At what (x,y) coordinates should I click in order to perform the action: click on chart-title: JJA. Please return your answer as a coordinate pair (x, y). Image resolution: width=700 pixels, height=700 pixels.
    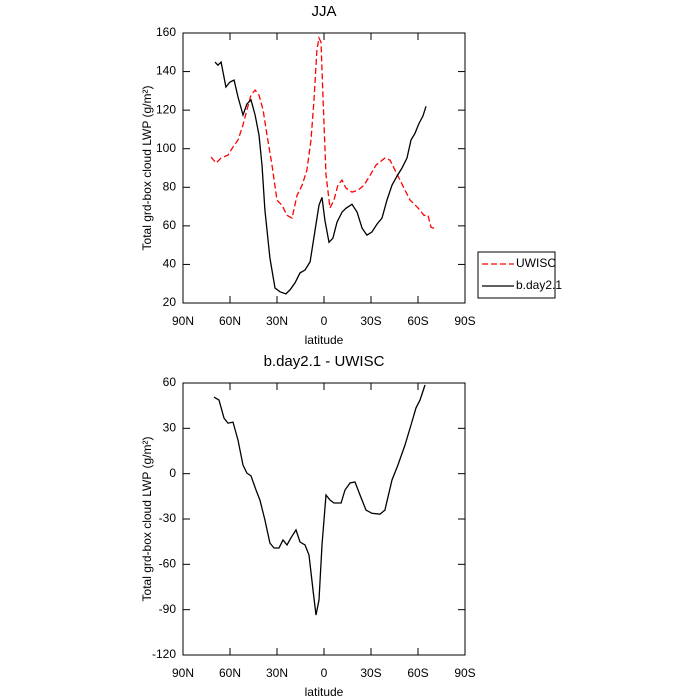
    Looking at the image, I should click on (323, 11).